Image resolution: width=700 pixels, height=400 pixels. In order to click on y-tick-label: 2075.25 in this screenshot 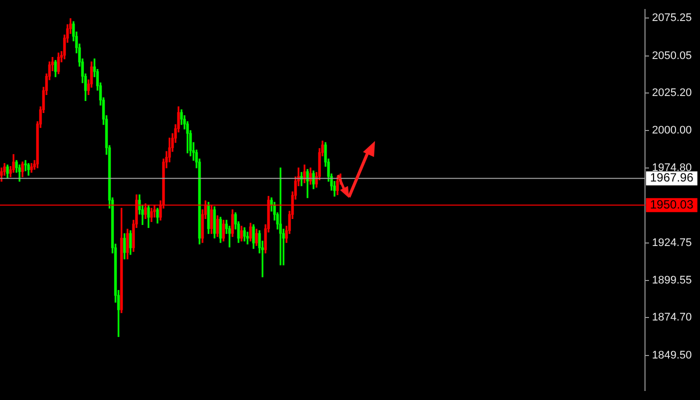, I will do `click(672, 18)`.